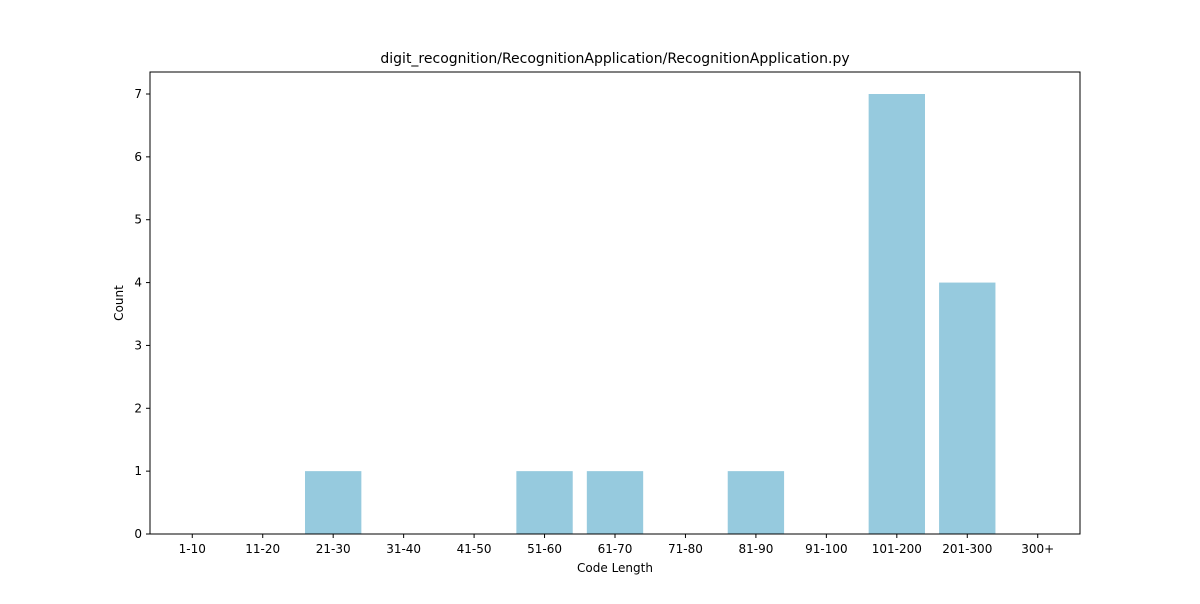 The width and height of the screenshot is (1200, 604). Describe the element at coordinates (333, 549) in the screenshot. I see `x-tick-label: 21-30` at that location.